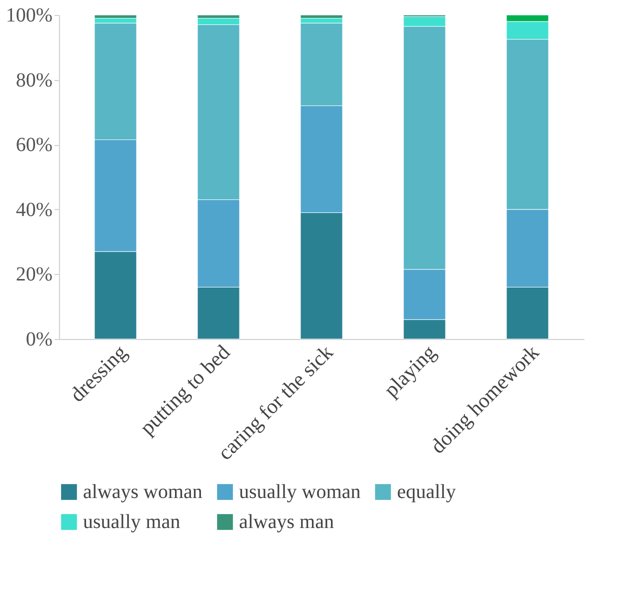 The width and height of the screenshot is (621, 610). Describe the element at coordinates (426, 492) in the screenshot. I see `legend-label: equally` at that location.